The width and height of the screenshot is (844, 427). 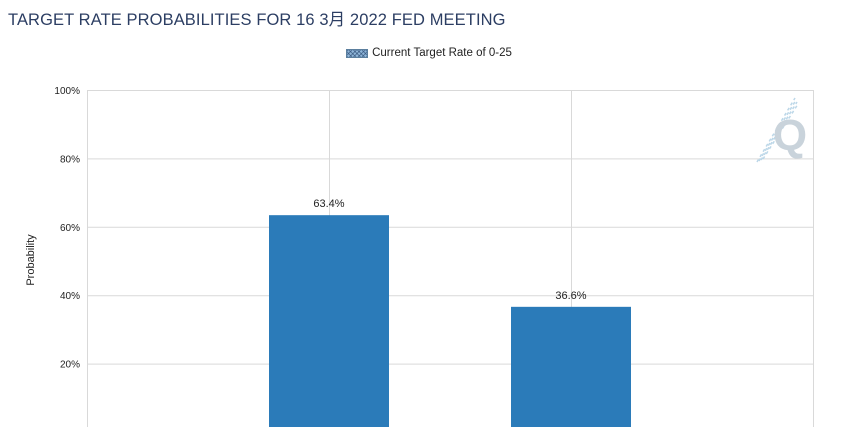 I want to click on legend: Current Target Rate of 0-25, so click(x=422, y=54).